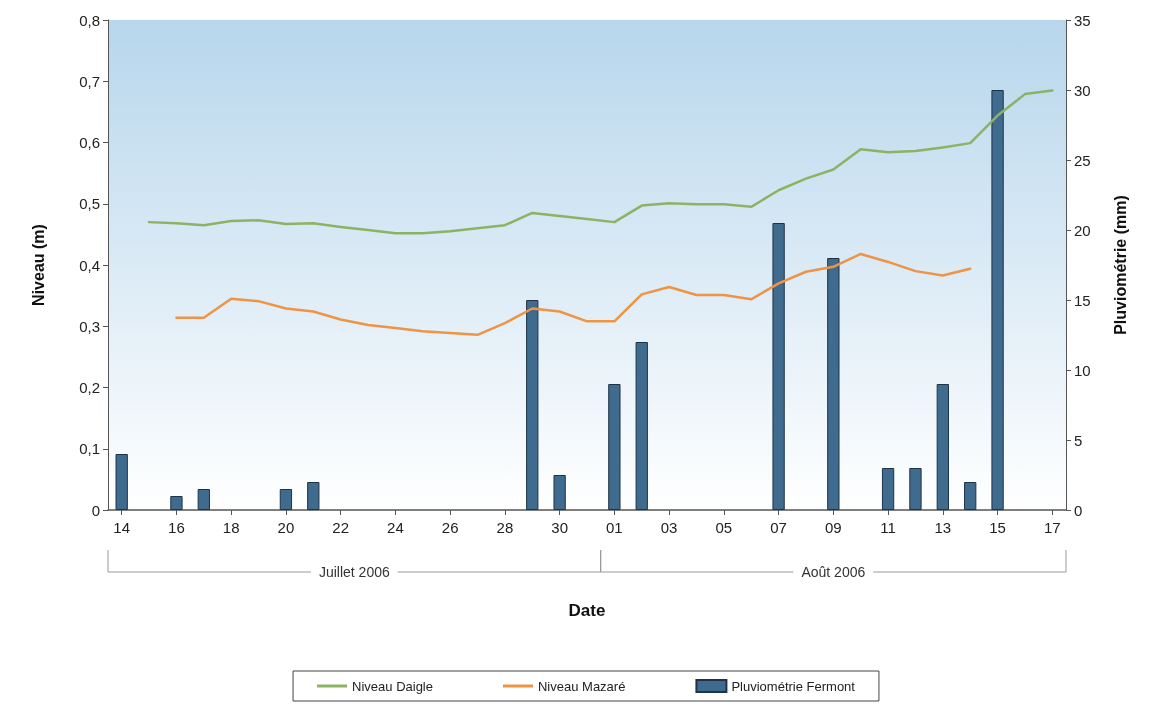 This screenshot has height=715, width=1172. Describe the element at coordinates (89, 449) in the screenshot. I see `y-tick-label: 0,1` at that location.